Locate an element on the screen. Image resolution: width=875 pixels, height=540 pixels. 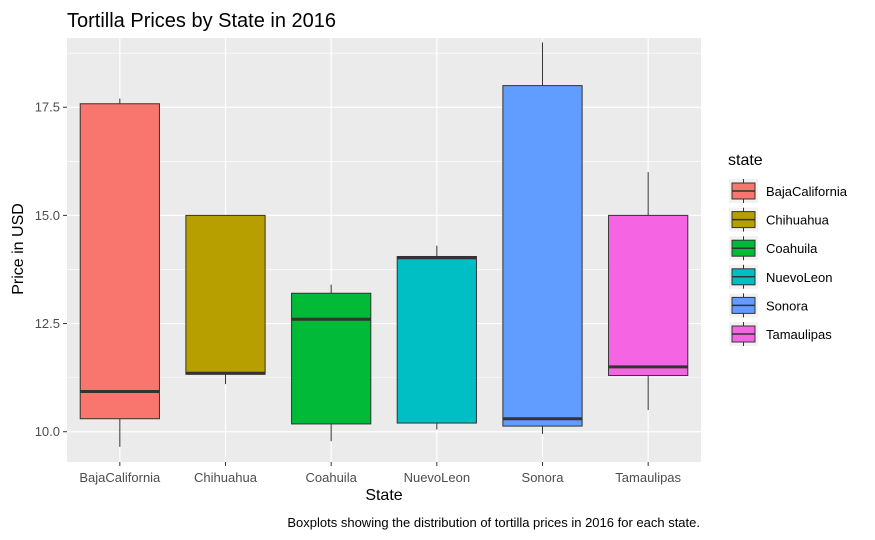
box-Chihuahua is located at coordinates (225, 299).